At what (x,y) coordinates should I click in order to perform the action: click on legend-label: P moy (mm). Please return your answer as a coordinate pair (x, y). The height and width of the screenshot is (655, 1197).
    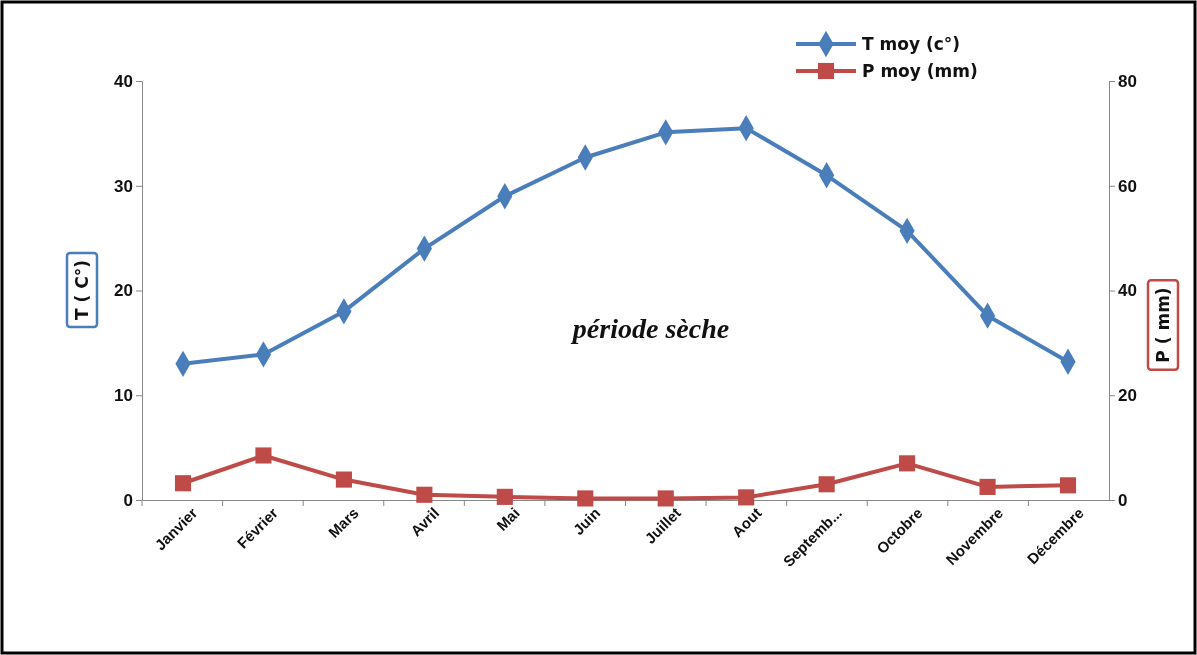
    Looking at the image, I should click on (920, 70).